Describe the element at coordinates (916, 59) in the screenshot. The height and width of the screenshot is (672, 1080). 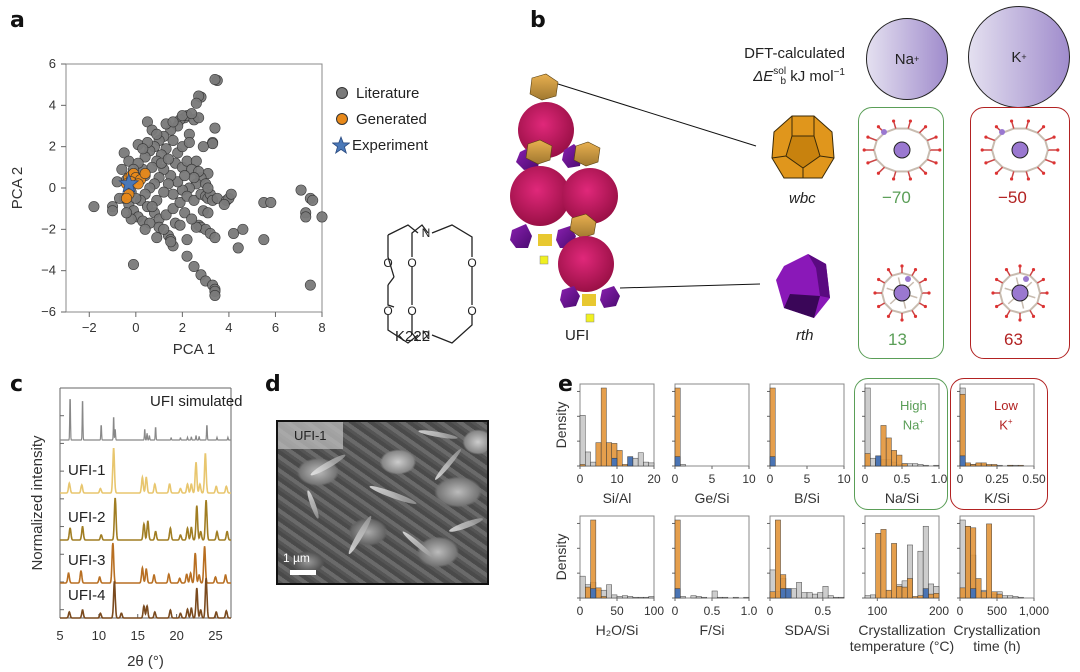
I see `ion-charge: +` at that location.